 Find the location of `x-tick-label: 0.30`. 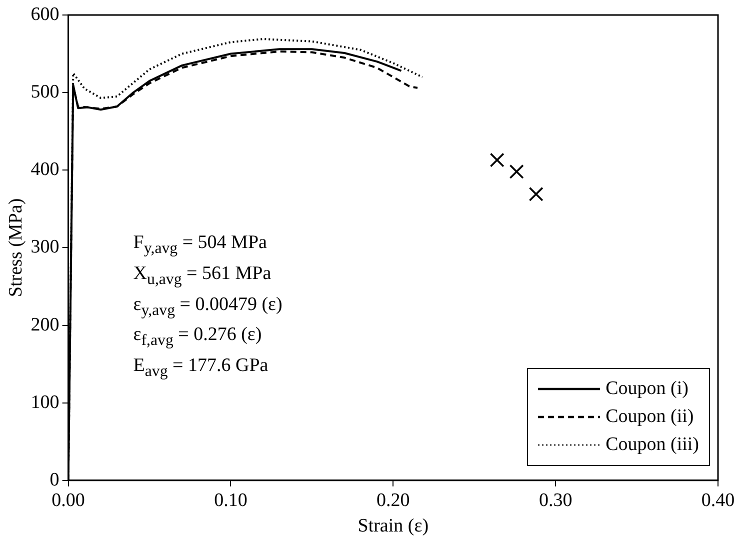

x-tick-label: 0.30 is located at coordinates (555, 500).